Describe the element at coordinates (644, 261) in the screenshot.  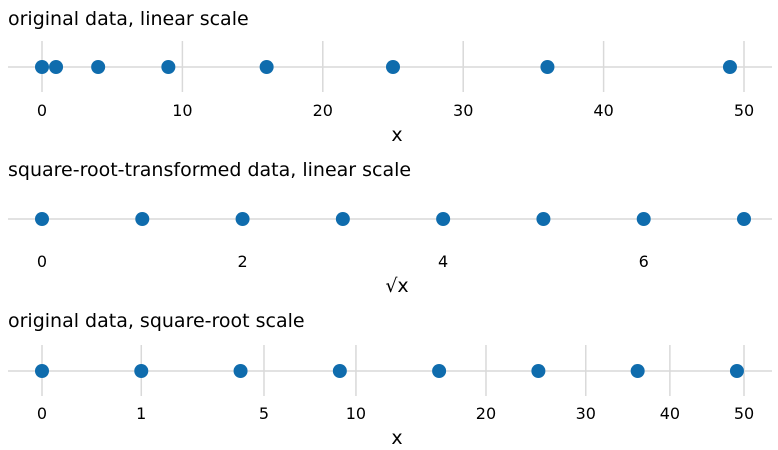
I see `tick-label: 6` at that location.